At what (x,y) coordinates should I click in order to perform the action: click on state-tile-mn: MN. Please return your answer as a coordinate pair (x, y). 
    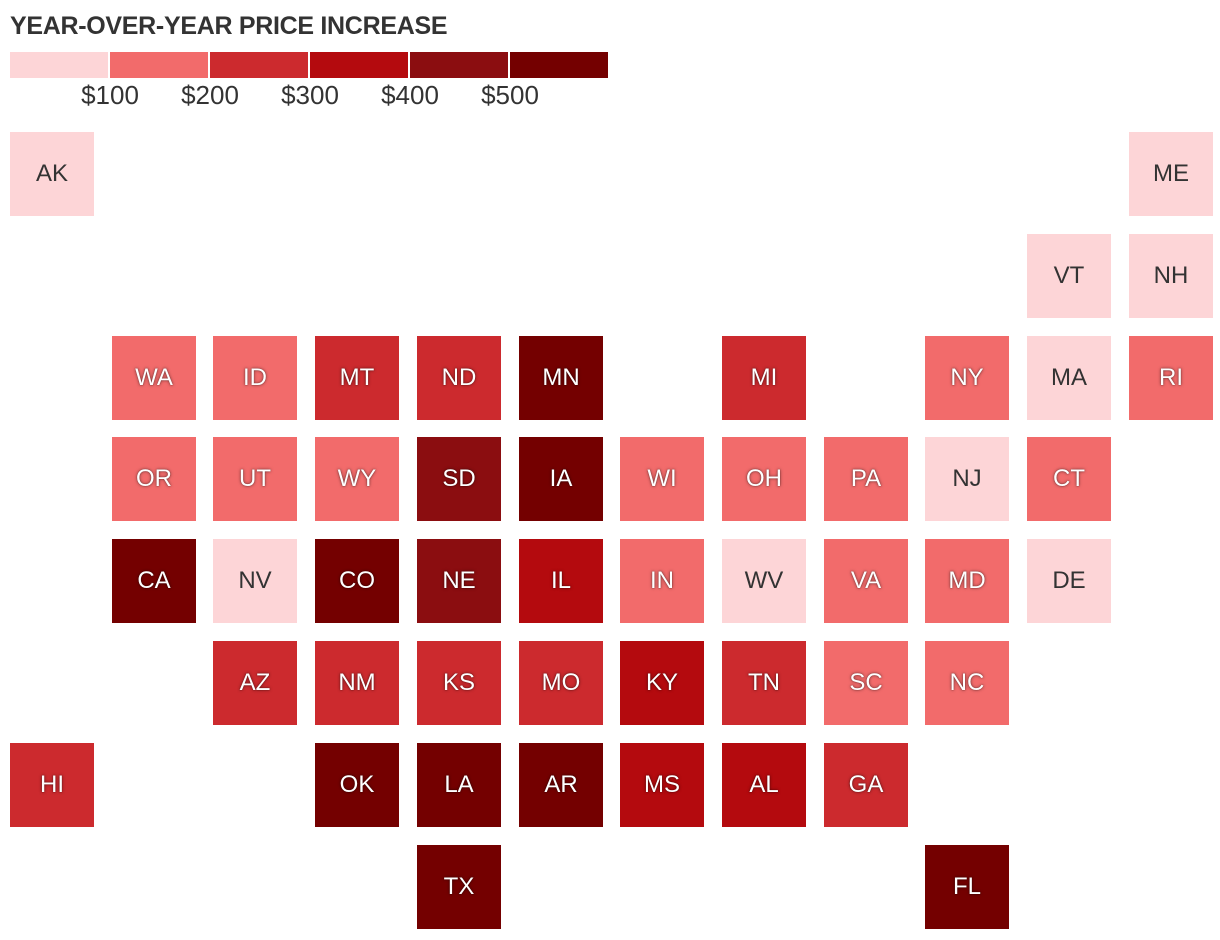
    Looking at the image, I should click on (561, 378).